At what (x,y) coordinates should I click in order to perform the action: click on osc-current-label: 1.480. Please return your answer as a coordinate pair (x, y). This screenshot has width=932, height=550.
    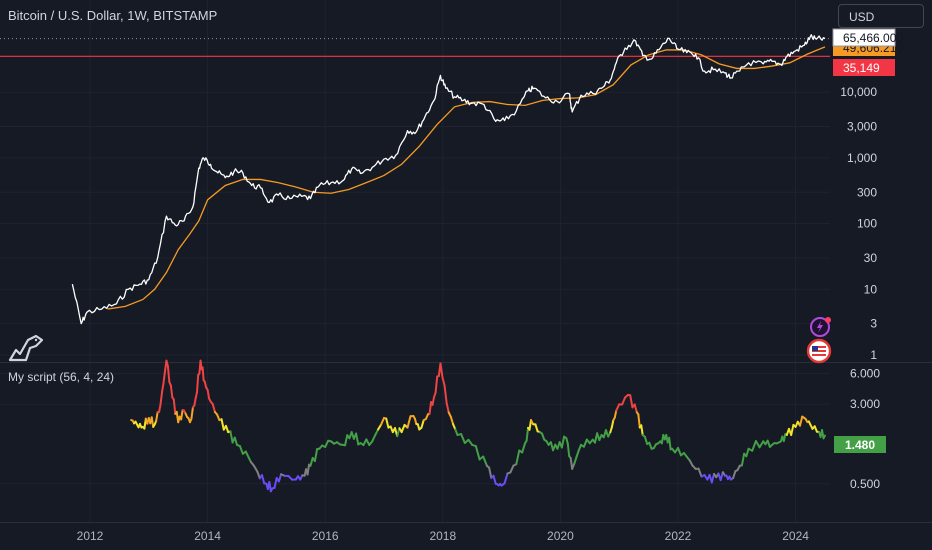
    Looking at the image, I should click on (860, 445).